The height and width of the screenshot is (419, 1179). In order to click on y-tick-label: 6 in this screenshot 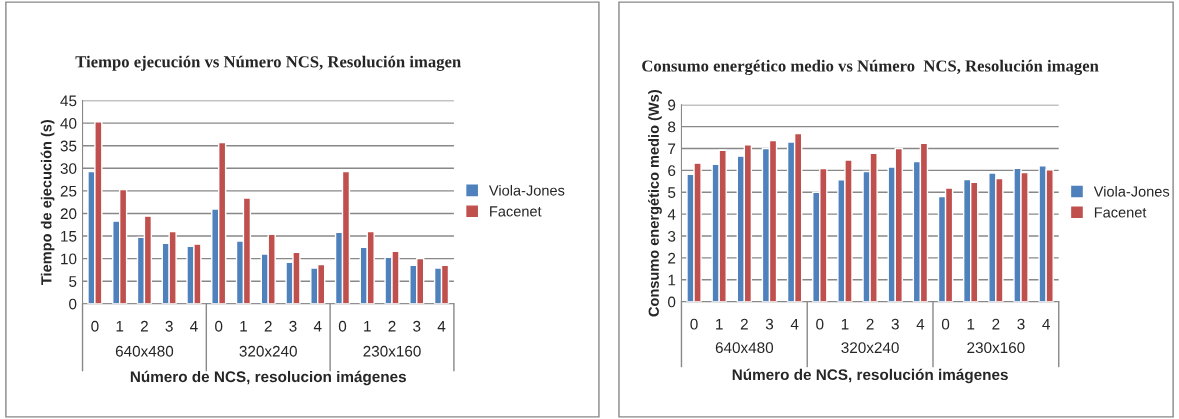, I will do `click(672, 171)`.